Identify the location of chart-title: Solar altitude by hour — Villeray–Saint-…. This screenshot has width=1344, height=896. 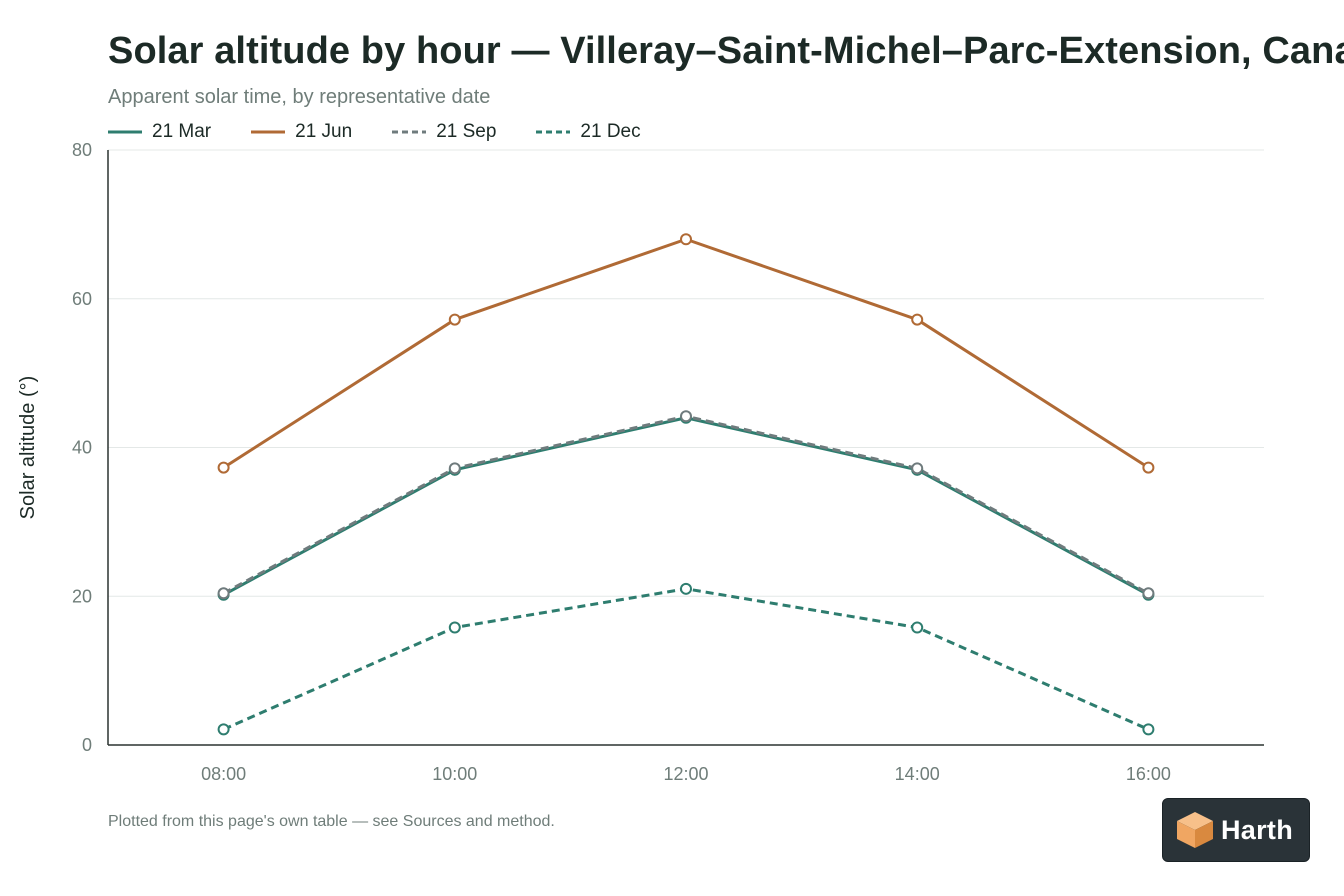
(726, 51).